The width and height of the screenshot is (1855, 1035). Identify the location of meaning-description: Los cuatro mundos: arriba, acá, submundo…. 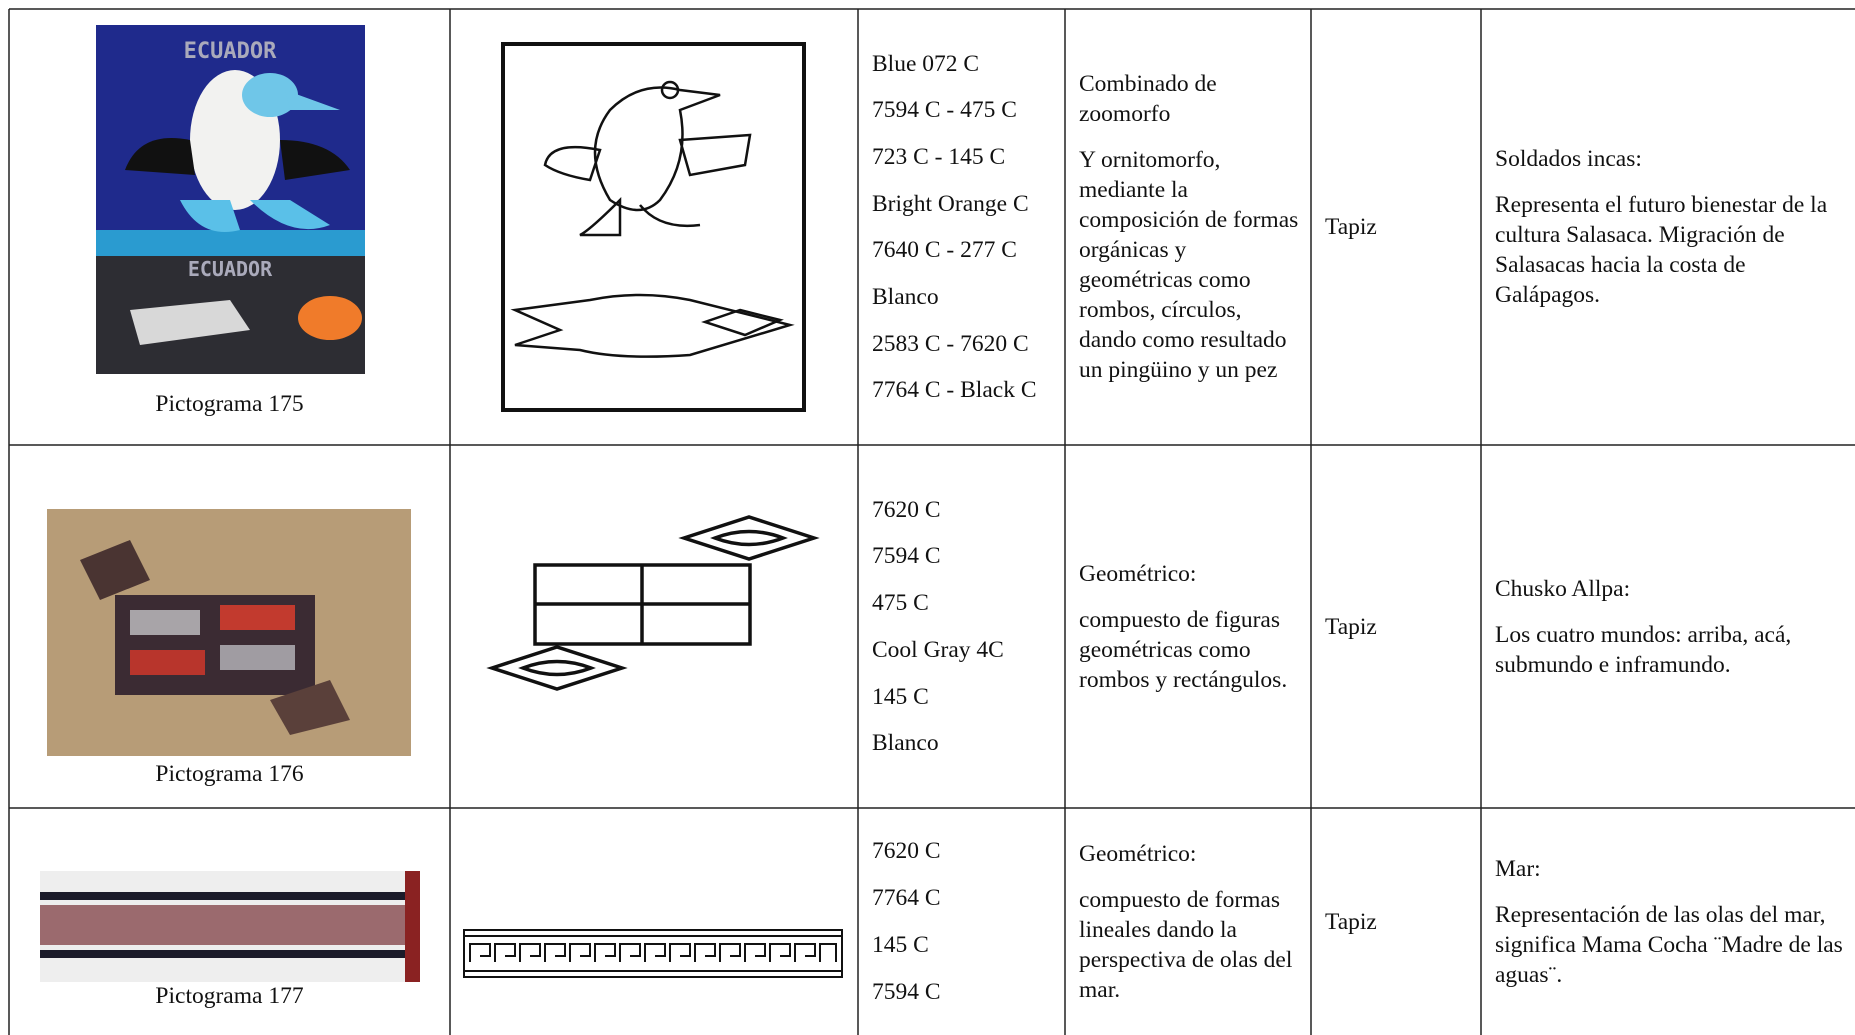
(1643, 649).